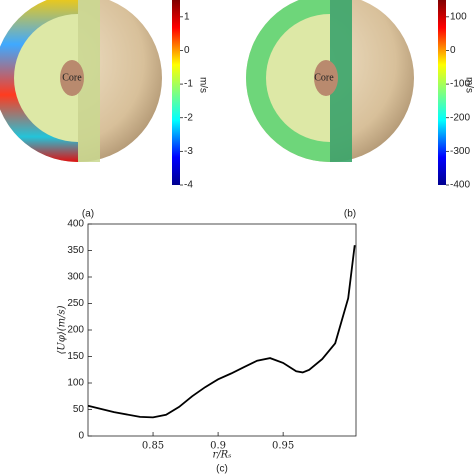  What do you see at coordinates (350, 214) in the screenshot?
I see `panel-label: (b)` at bounding box center [350, 214].